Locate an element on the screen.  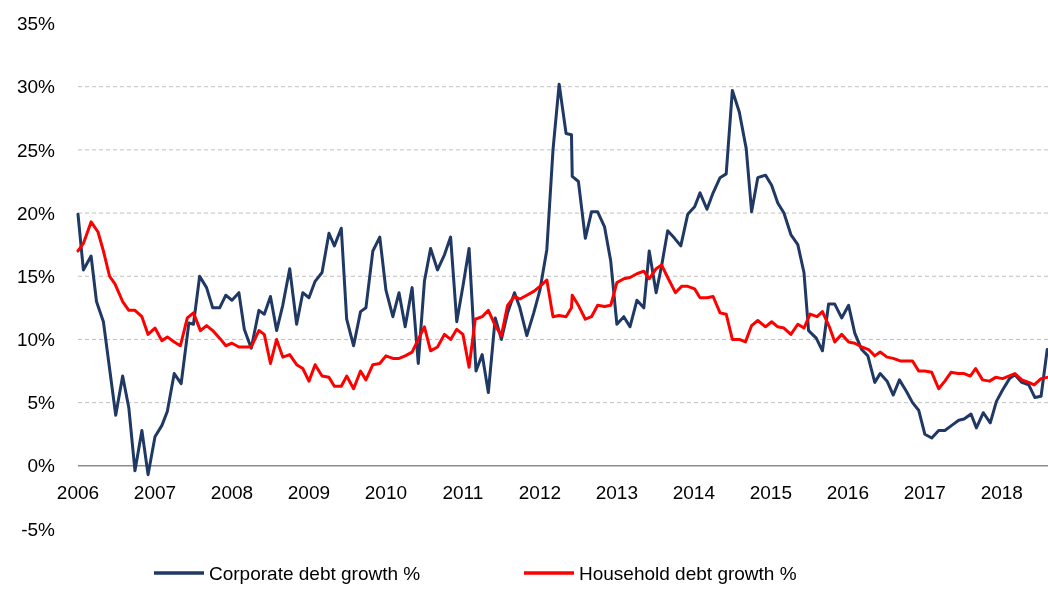
y-tick-label: 25% is located at coordinates (36, 150).